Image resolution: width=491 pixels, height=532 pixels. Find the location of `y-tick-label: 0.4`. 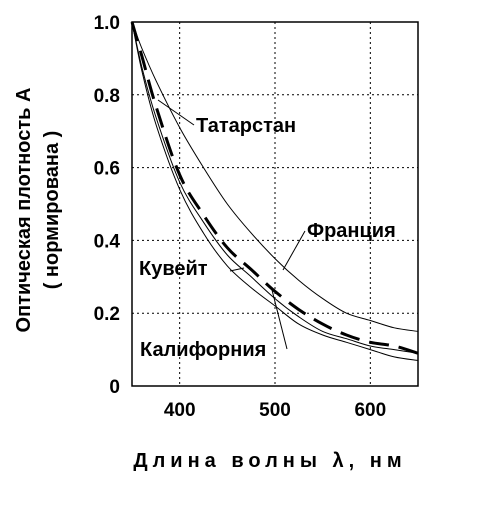

y-tick-label: 0.4 is located at coordinates (107, 241).